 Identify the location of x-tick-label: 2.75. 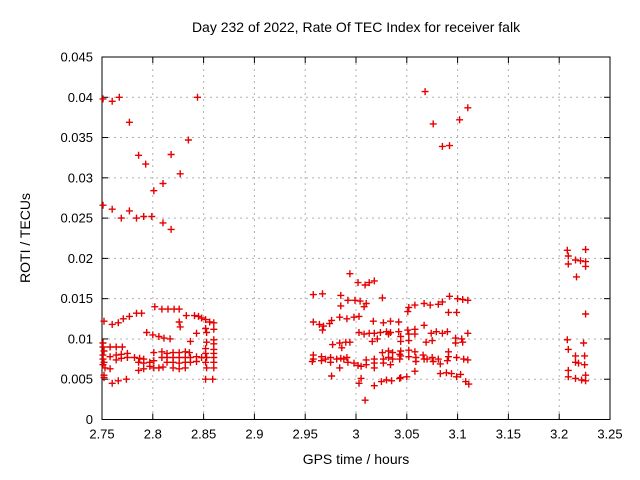
(101, 434).